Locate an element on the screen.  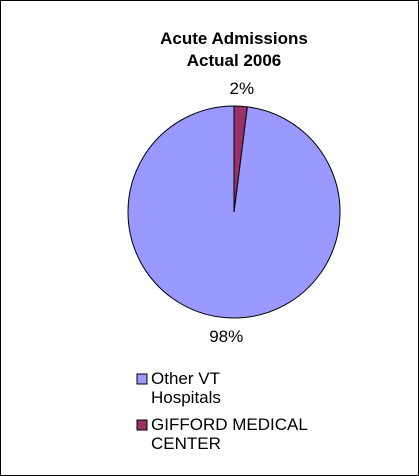
chart-title: Actual 2006 is located at coordinates (234, 60).